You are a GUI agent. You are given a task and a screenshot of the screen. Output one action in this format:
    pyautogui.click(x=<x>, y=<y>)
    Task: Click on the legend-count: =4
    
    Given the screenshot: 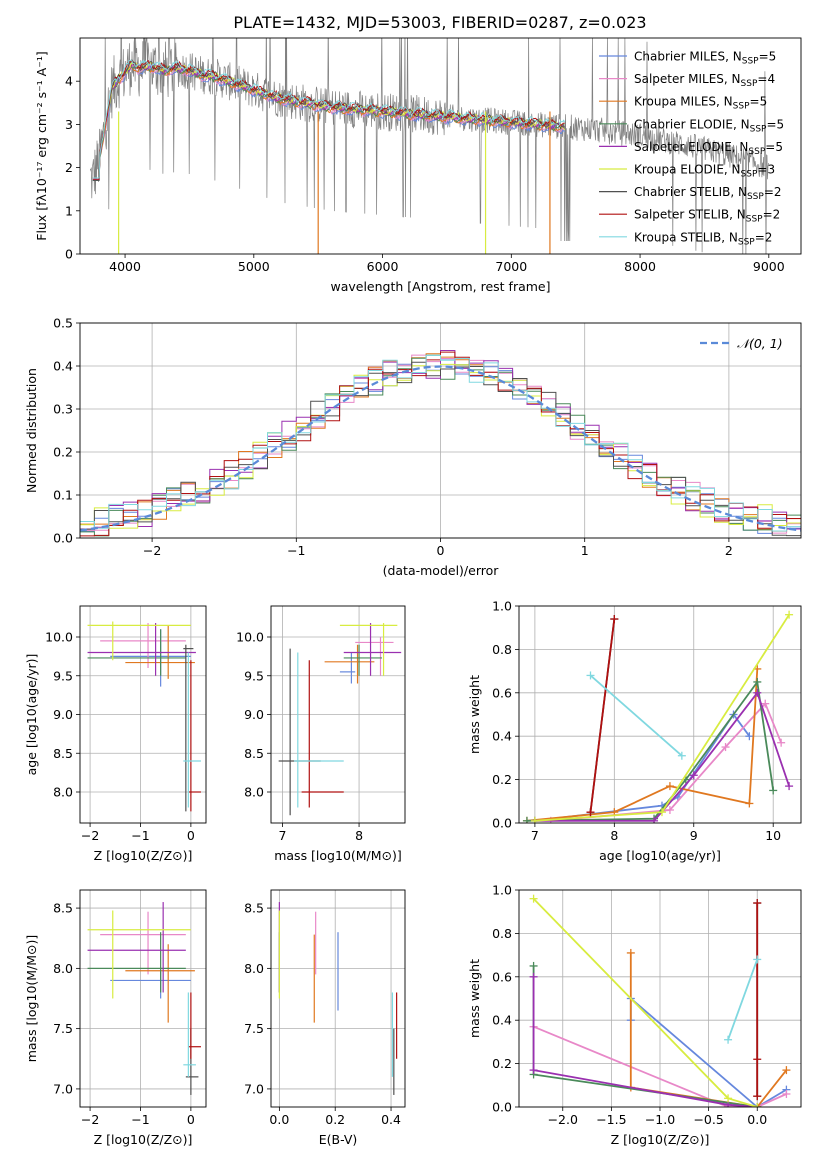 What is the action you would take?
    pyautogui.click(x=766, y=79)
    